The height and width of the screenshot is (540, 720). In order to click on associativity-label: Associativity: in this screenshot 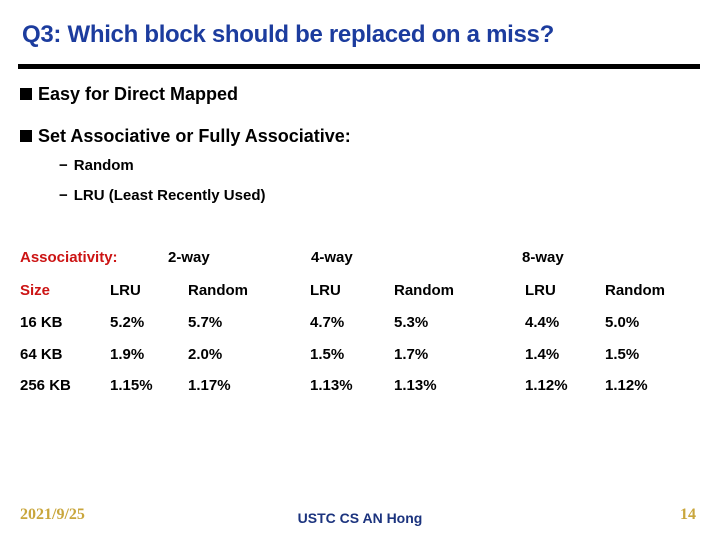, I will do `click(69, 257)`.